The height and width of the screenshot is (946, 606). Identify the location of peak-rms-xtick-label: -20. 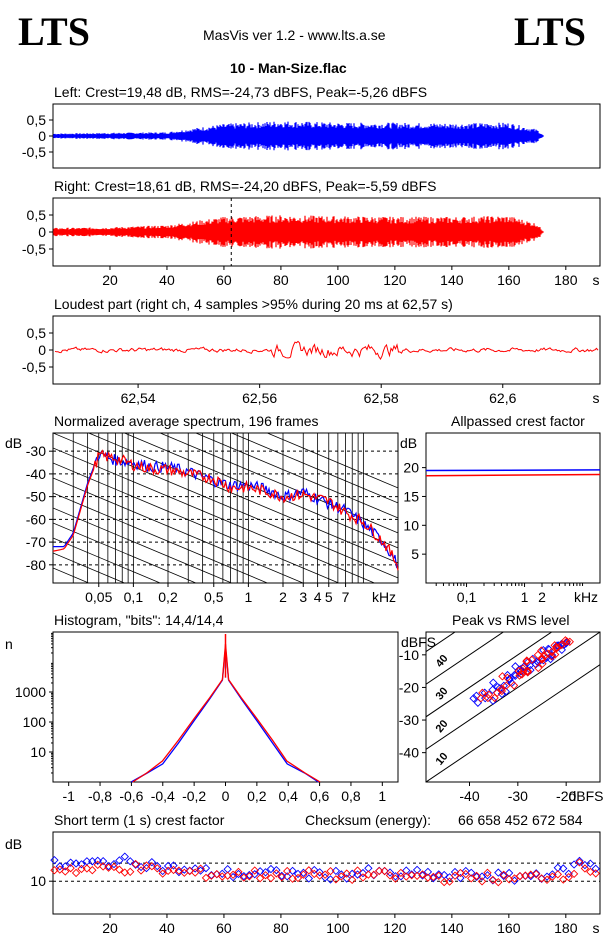
(566, 796).